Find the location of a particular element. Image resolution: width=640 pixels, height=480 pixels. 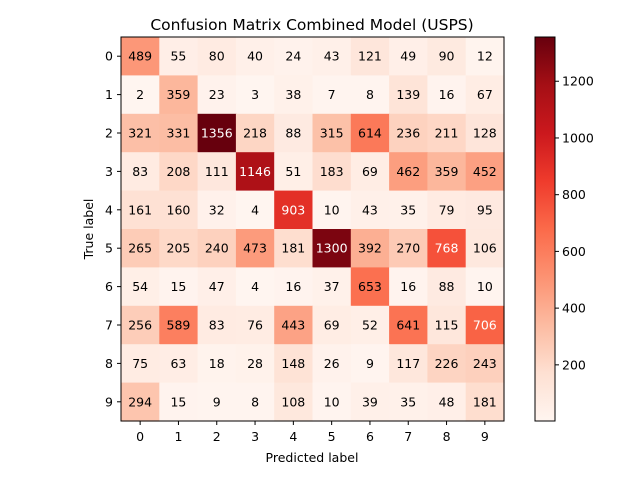

cell-value-label: 294 is located at coordinates (140, 401).